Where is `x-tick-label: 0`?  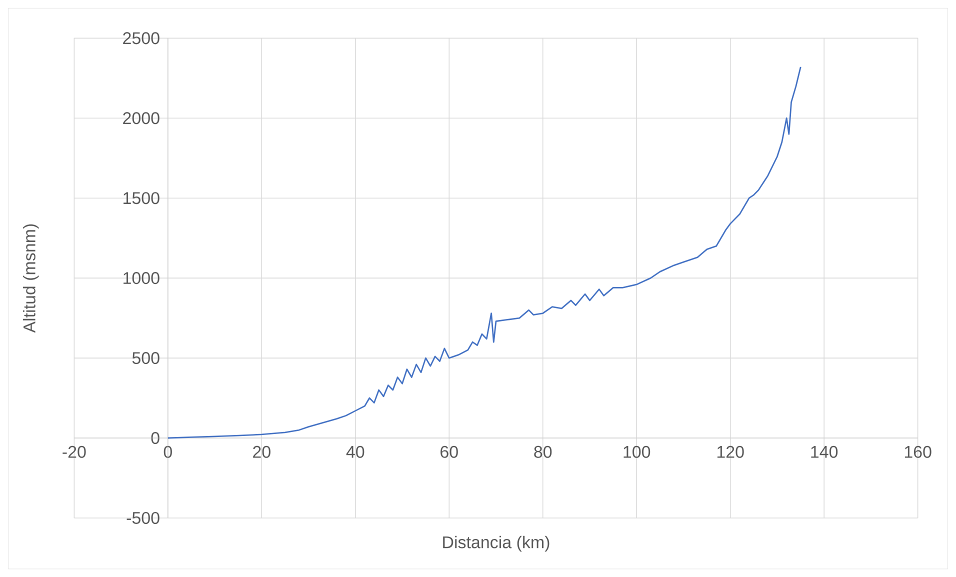
x-tick-label: 0 is located at coordinates (168, 452).